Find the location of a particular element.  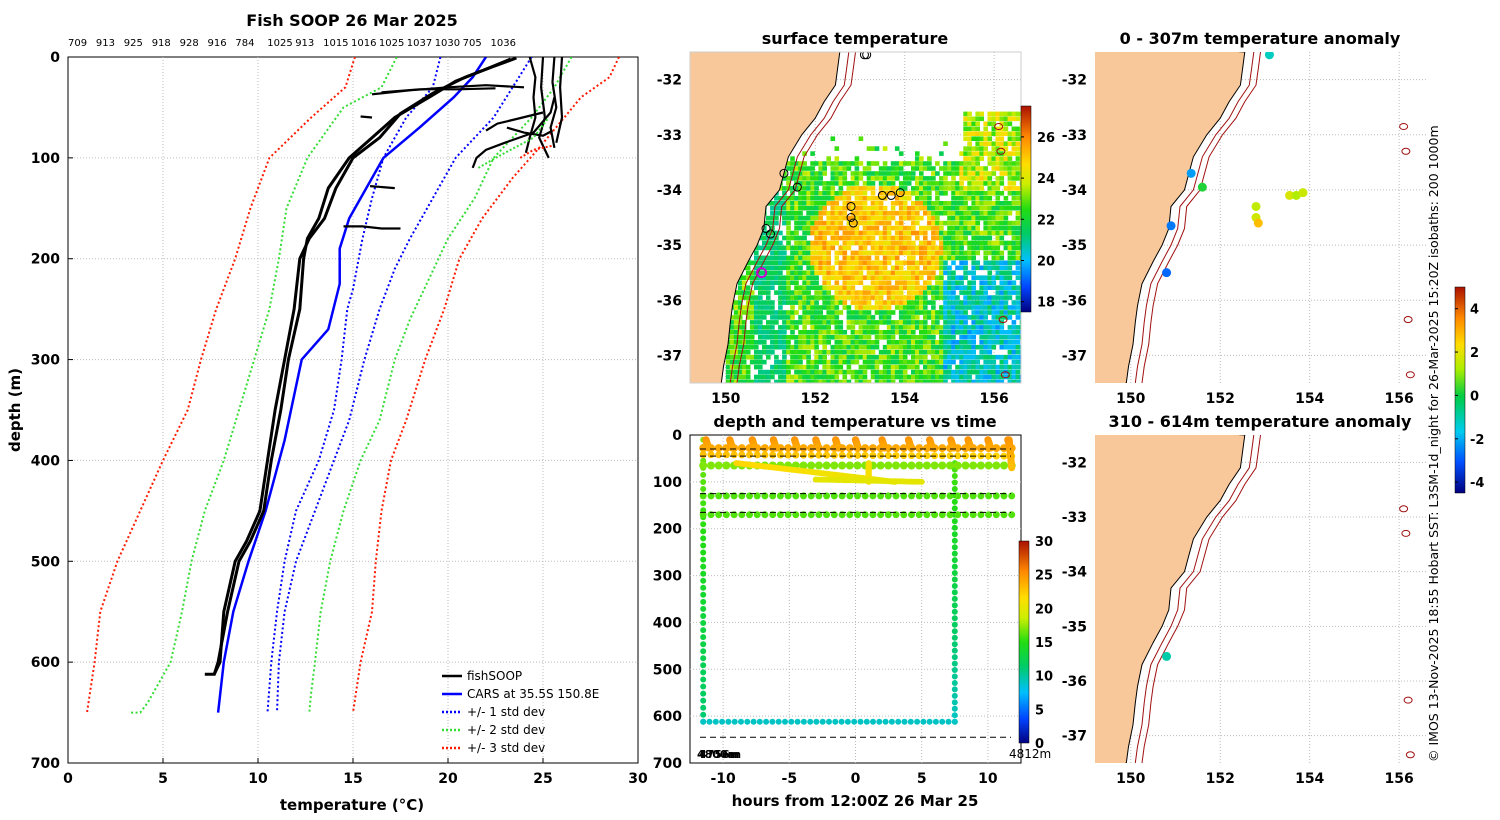

anomaly-point is located at coordinates (1167, 273).